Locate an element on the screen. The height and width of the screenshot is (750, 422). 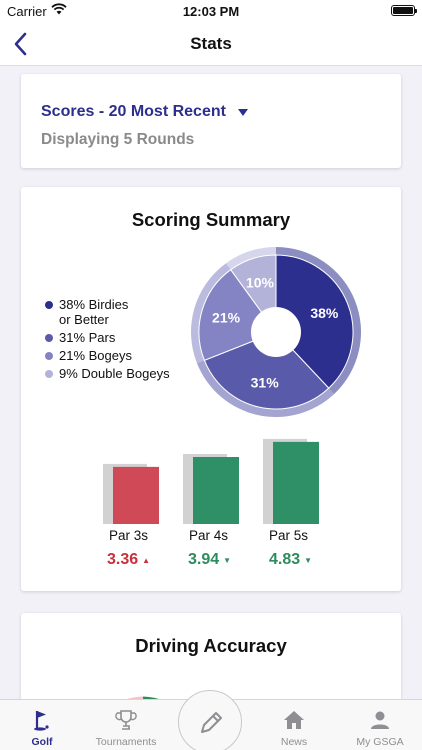
clock: 12:03 PM is located at coordinates (211, 11).